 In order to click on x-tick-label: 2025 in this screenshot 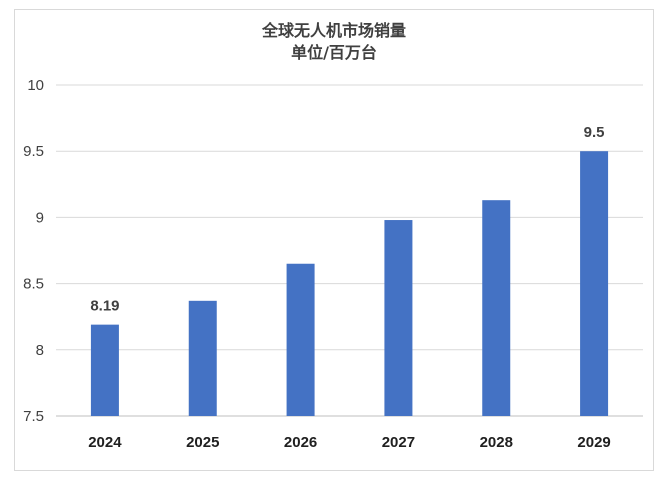, I will do `click(202, 442)`.